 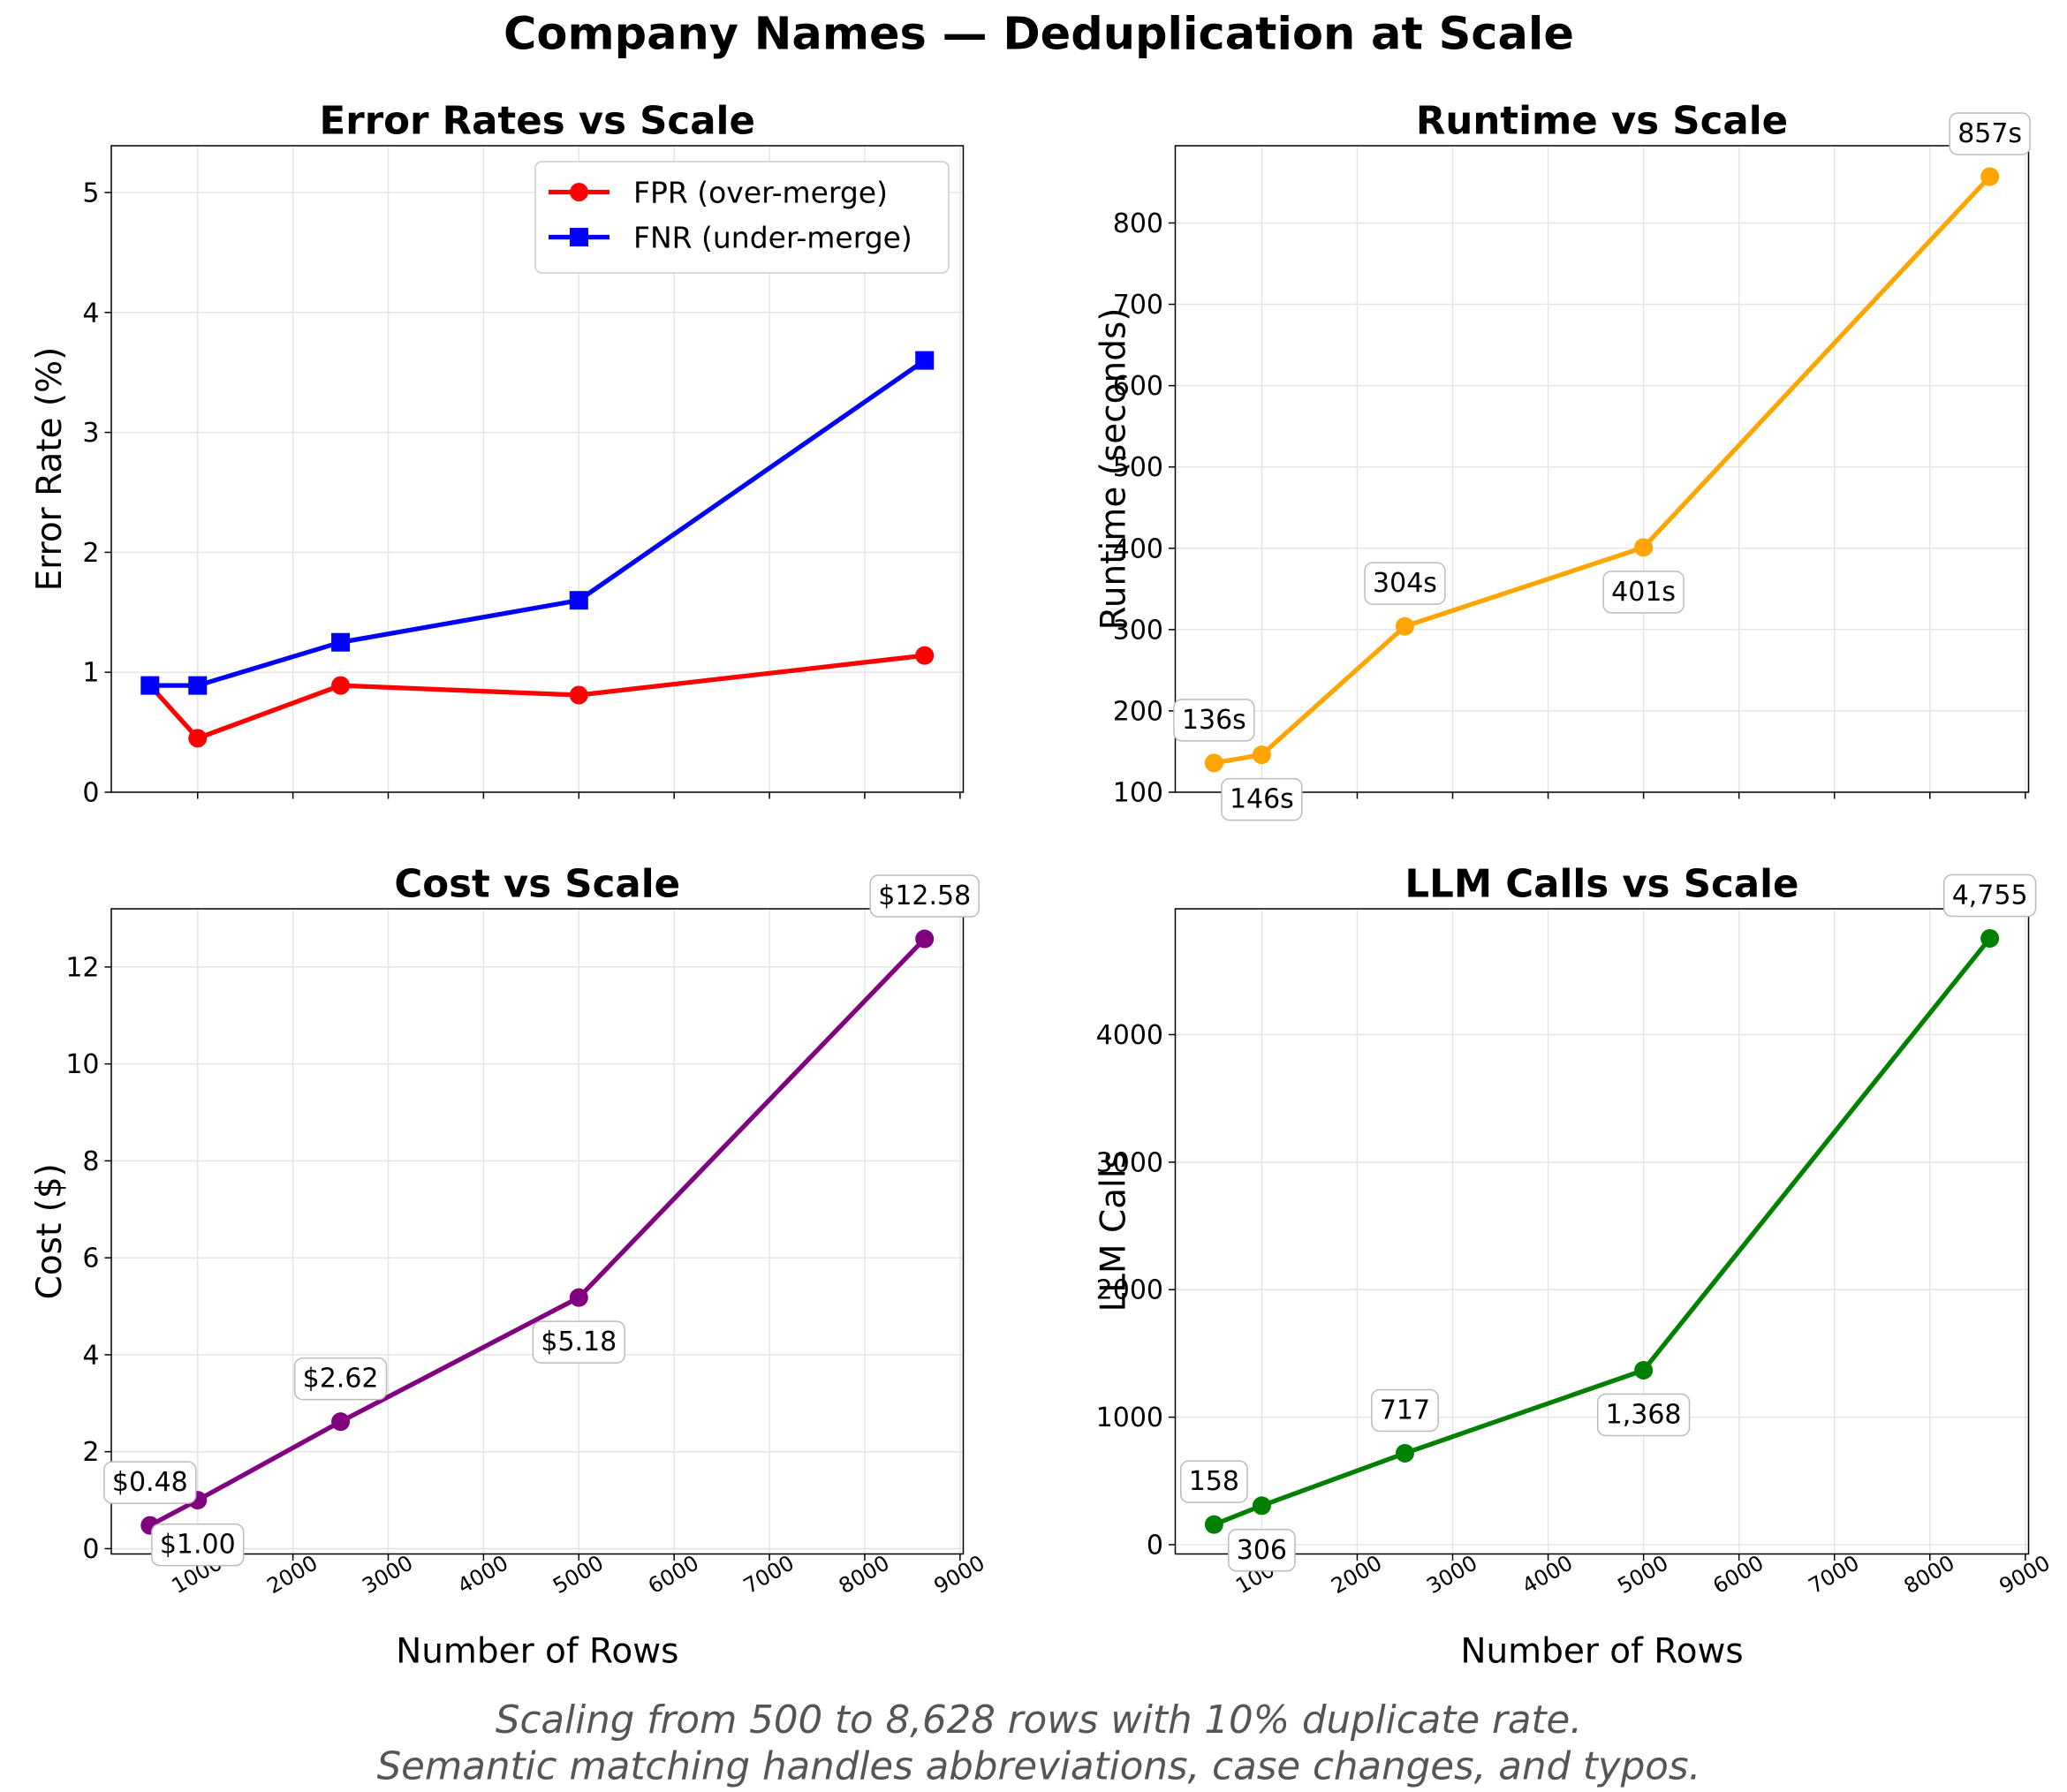 I want to click on y-tick-label: 100, so click(x=1138, y=792).